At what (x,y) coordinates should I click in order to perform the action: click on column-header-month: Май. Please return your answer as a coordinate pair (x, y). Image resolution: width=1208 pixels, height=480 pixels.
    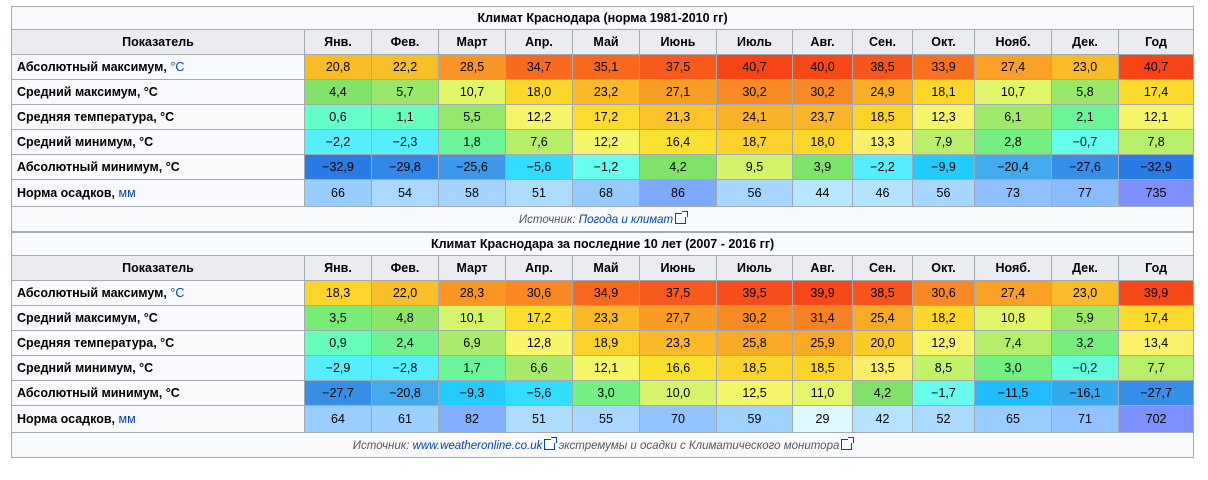
    Looking at the image, I should click on (606, 42).